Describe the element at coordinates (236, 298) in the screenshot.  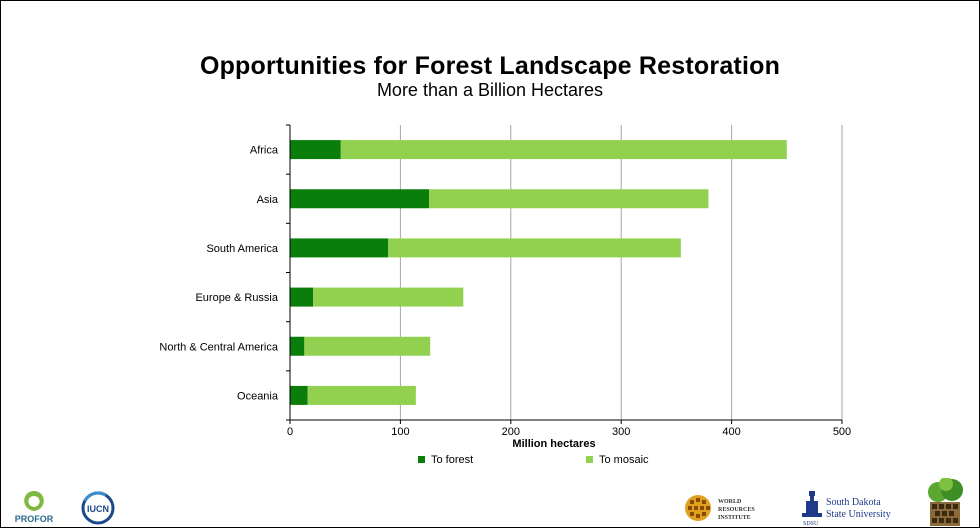
I see `category-label: Europe & Russia` at that location.